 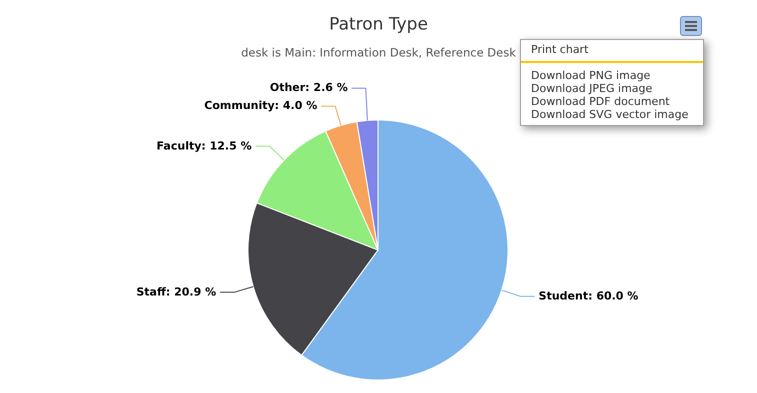 I want to click on text: Download PNG image, so click(x=591, y=75).